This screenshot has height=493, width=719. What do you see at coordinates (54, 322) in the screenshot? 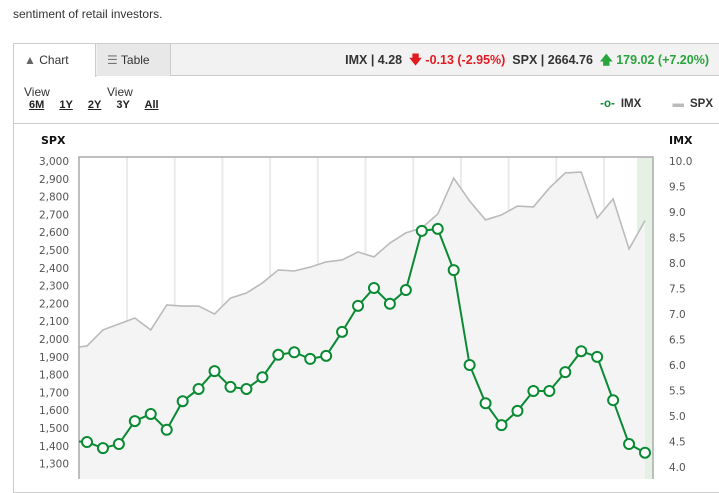
I see `left-tick-label: 2,100` at bounding box center [54, 322].